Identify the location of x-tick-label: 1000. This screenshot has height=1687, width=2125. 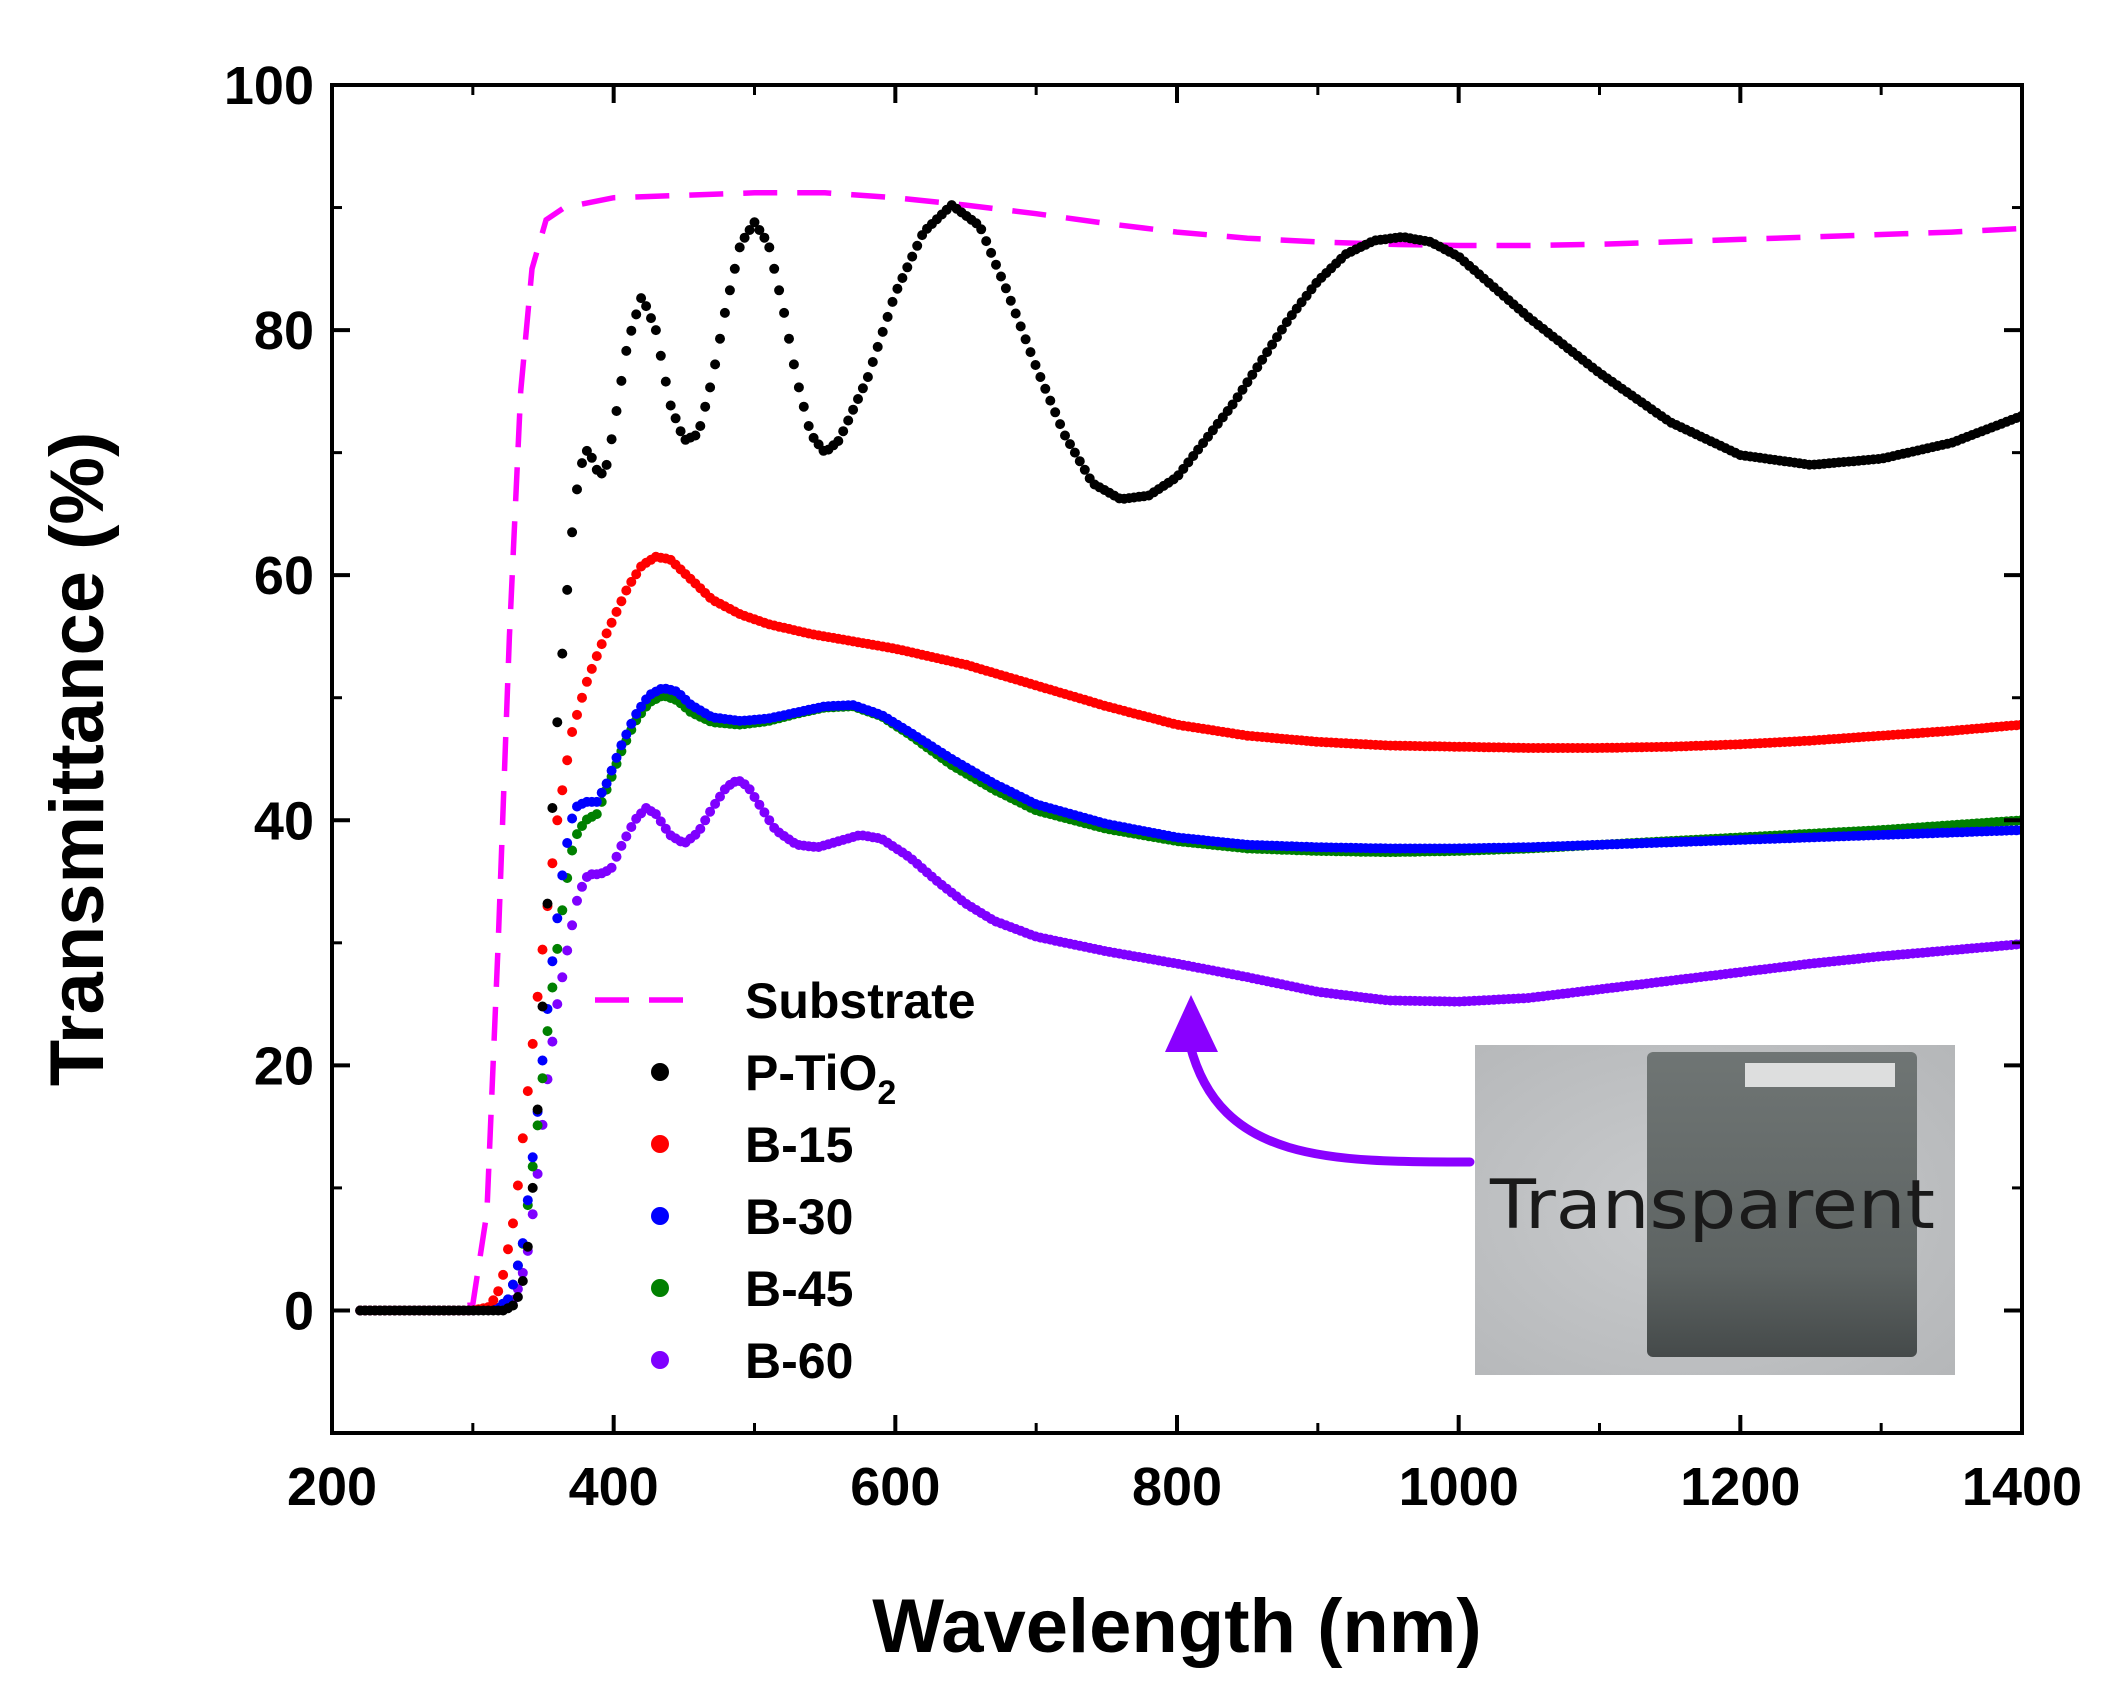
(1459, 1487).